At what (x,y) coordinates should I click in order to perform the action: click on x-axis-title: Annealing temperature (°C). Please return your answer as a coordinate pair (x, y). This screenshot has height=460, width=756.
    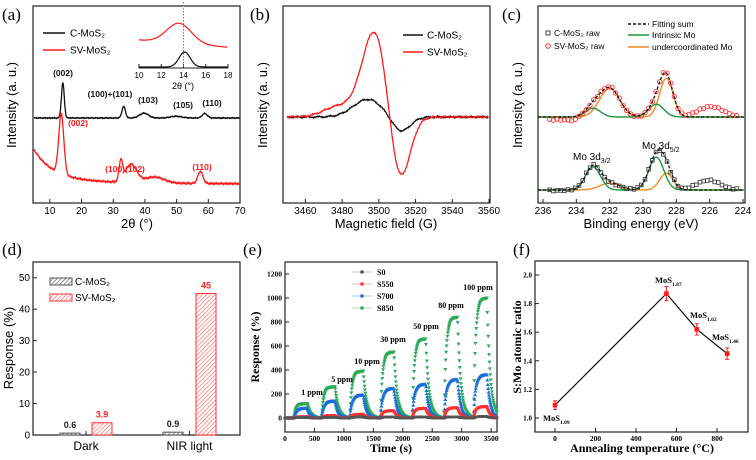
    Looking at the image, I should click on (642, 448).